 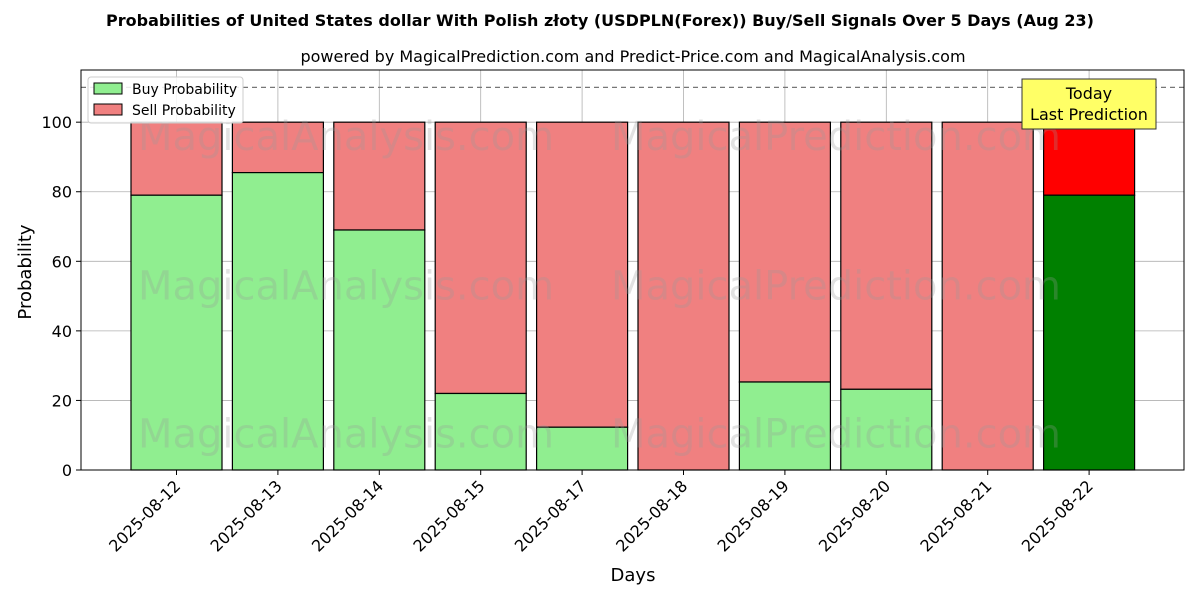 What do you see at coordinates (448, 515) in the screenshot?
I see `x-tick-label: 2025-08-15` at bounding box center [448, 515].